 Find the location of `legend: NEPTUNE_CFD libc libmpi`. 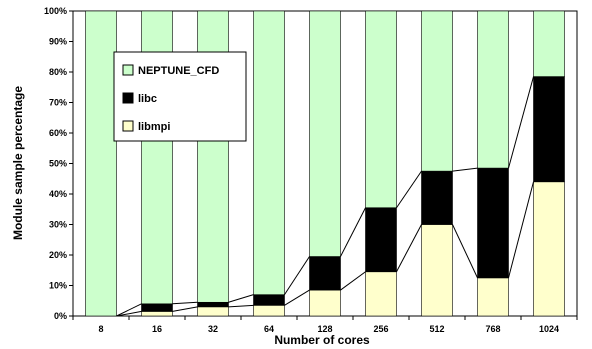

legend: NEPTUNE_CFD libc libmpi is located at coordinates (180, 96).